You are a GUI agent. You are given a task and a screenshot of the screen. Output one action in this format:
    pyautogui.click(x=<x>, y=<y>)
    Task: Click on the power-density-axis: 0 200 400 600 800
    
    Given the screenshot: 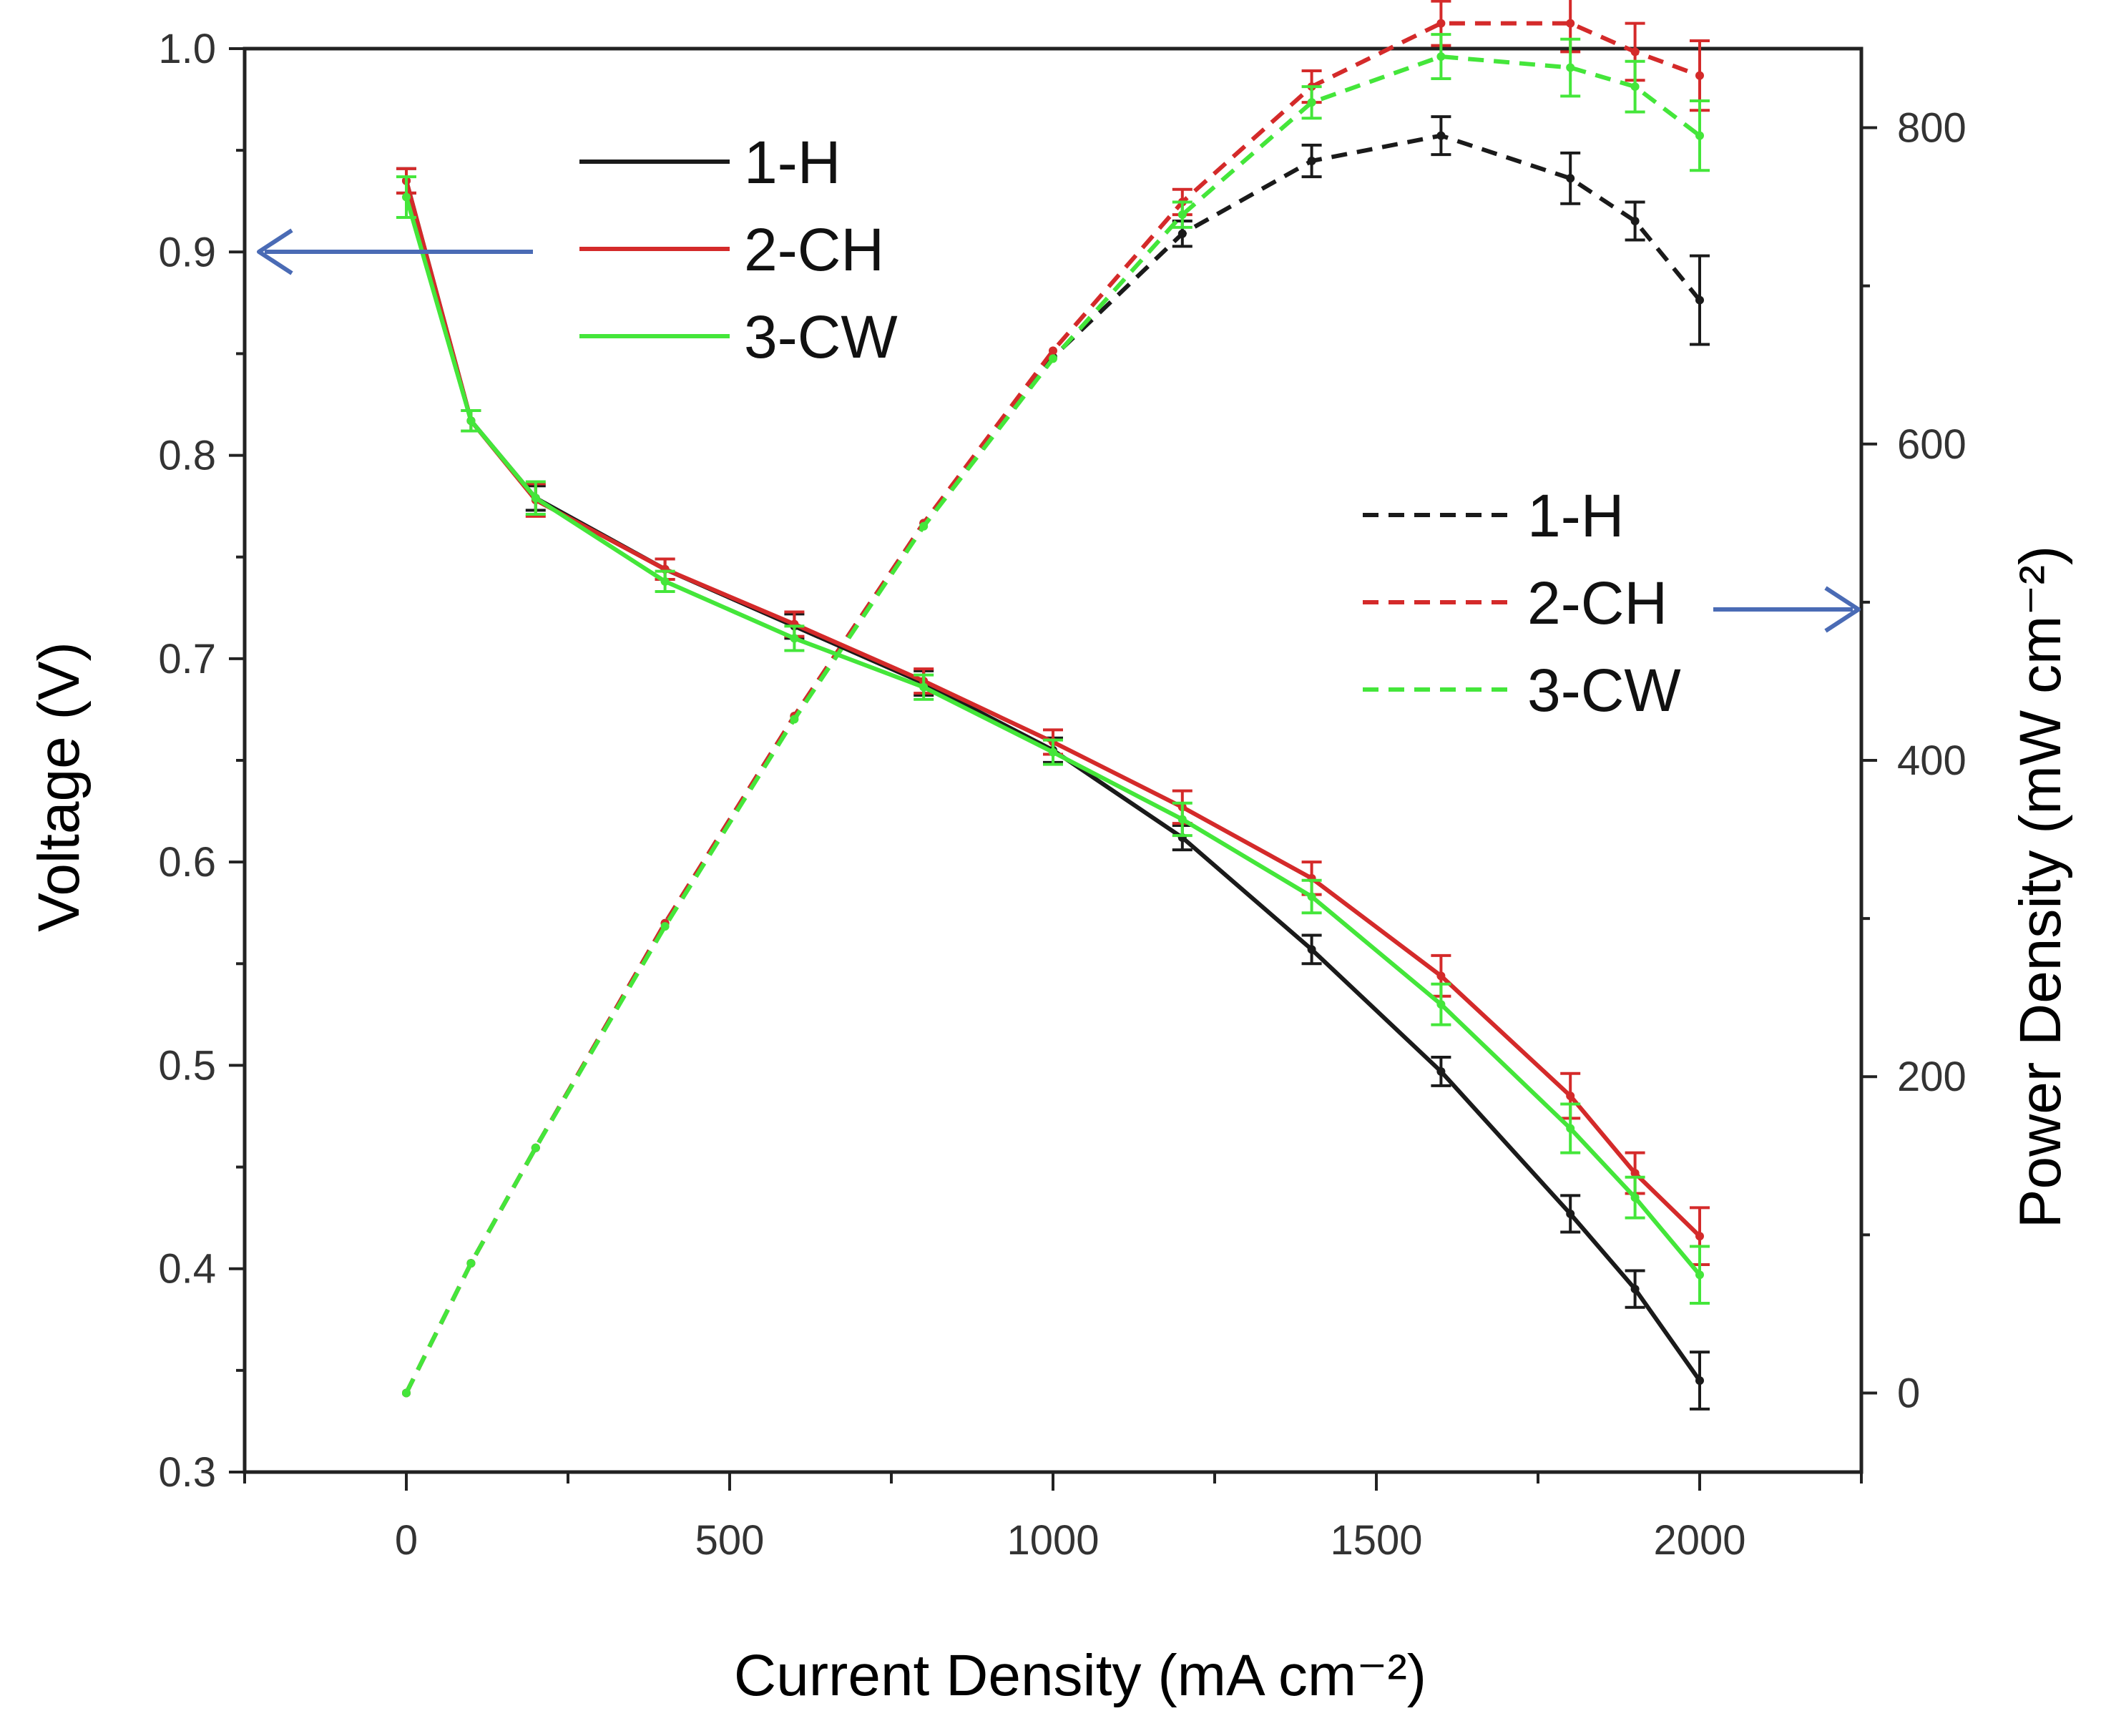 What is the action you would take?
    pyautogui.click(x=1914, y=760)
    